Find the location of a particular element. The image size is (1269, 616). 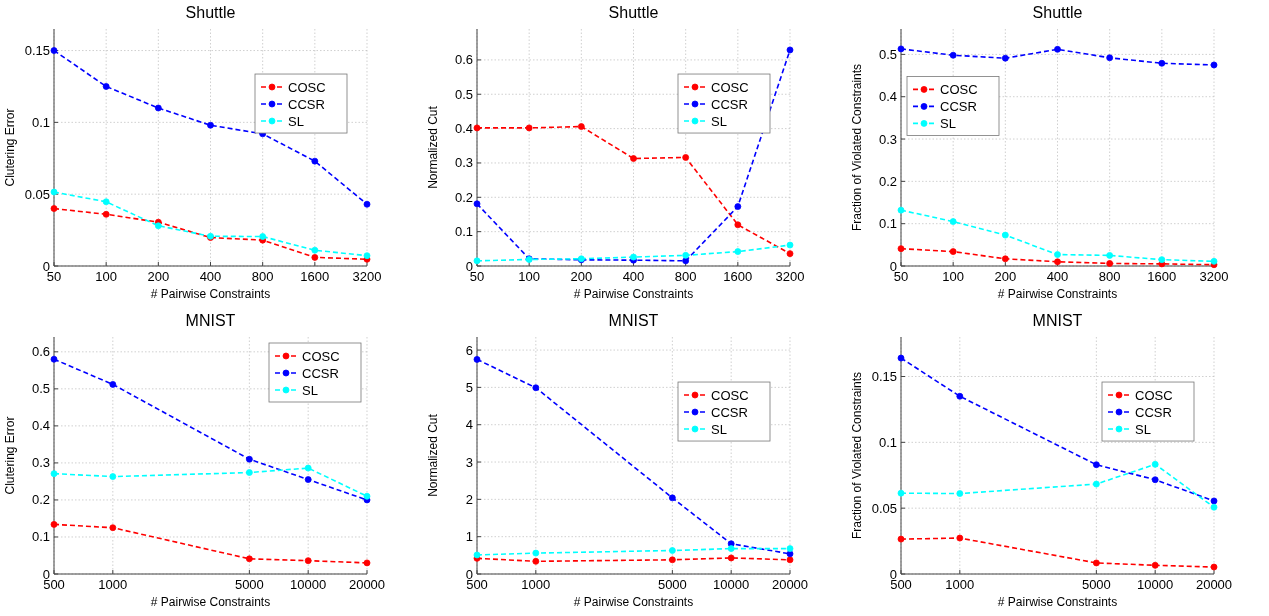

y-tick-label: 1 is located at coordinates (469, 537).